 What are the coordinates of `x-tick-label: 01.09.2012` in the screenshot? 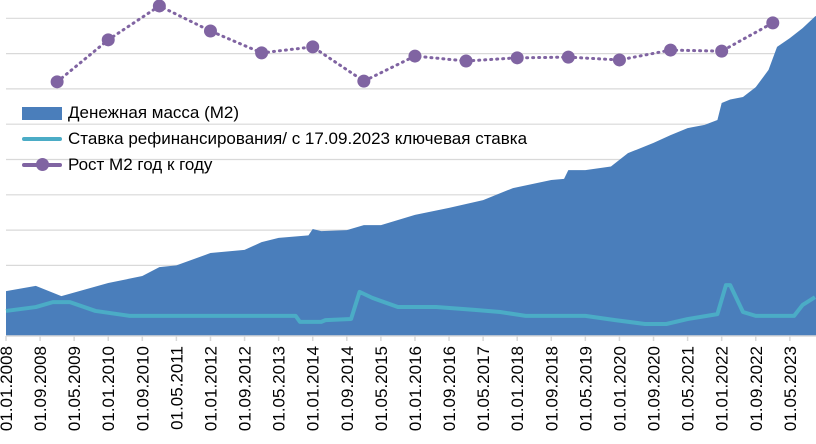 It's located at (245, 388).